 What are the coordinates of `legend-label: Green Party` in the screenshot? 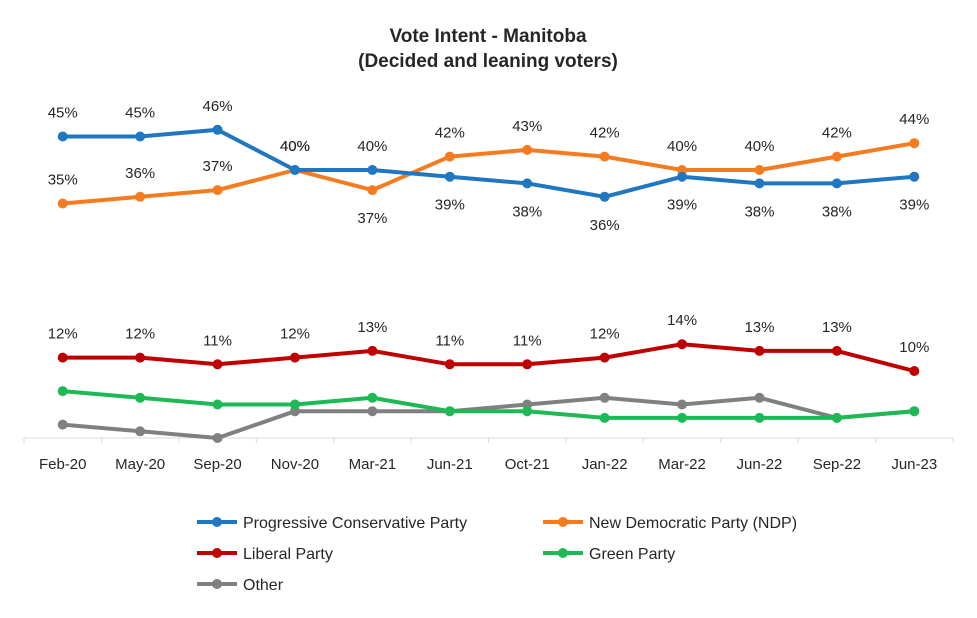 It's located at (632, 554).